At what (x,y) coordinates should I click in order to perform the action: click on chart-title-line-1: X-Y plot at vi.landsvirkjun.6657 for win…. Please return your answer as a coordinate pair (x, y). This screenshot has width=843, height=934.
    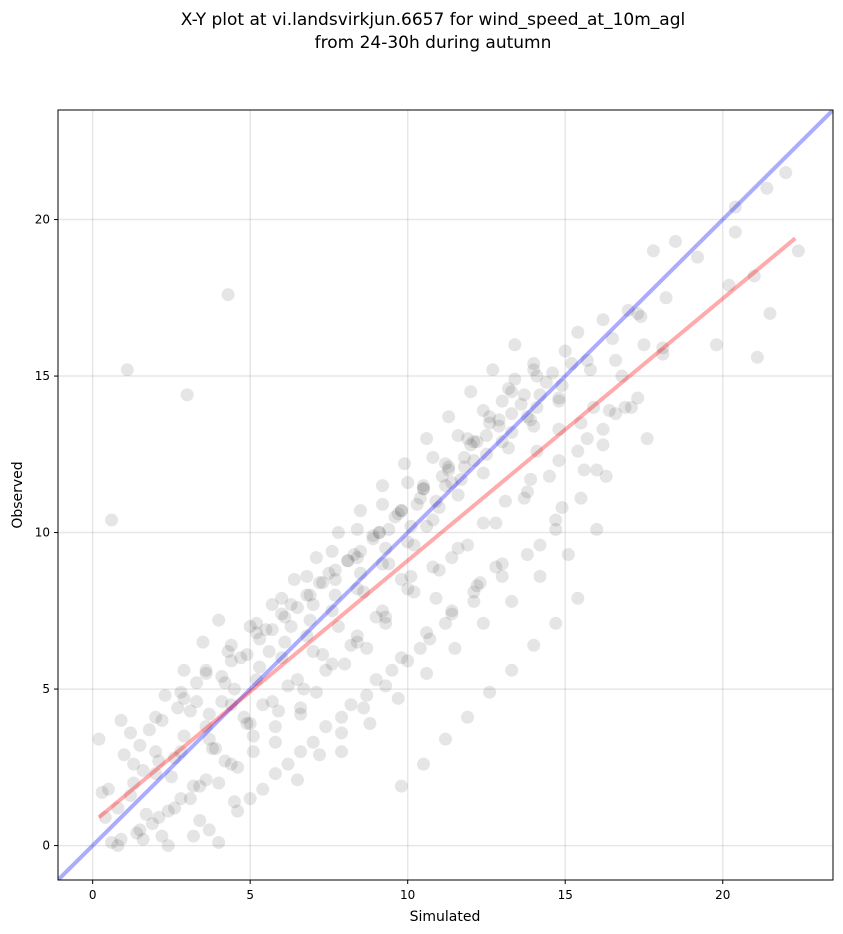
    Looking at the image, I should click on (433, 20).